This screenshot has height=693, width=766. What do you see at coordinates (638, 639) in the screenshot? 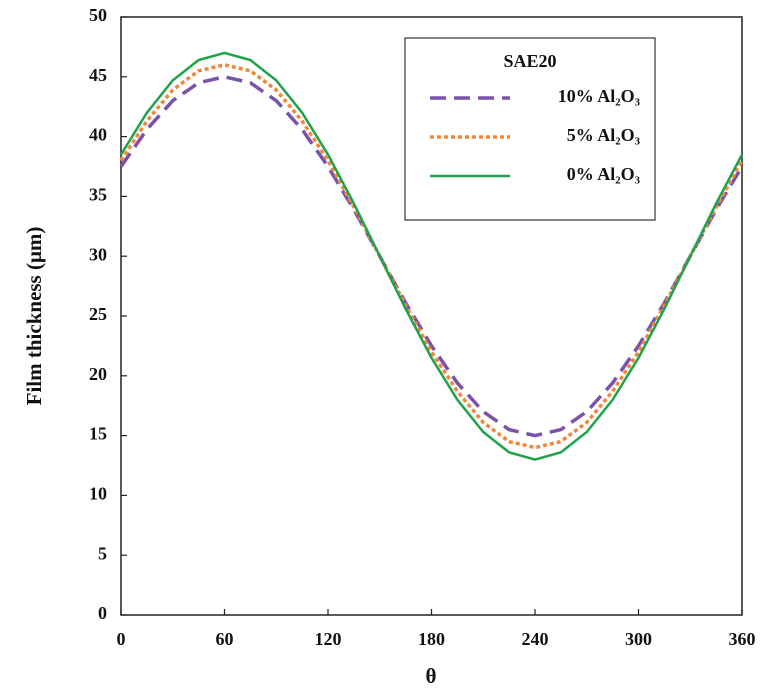
I see `x-tick-label: 300` at bounding box center [638, 639].